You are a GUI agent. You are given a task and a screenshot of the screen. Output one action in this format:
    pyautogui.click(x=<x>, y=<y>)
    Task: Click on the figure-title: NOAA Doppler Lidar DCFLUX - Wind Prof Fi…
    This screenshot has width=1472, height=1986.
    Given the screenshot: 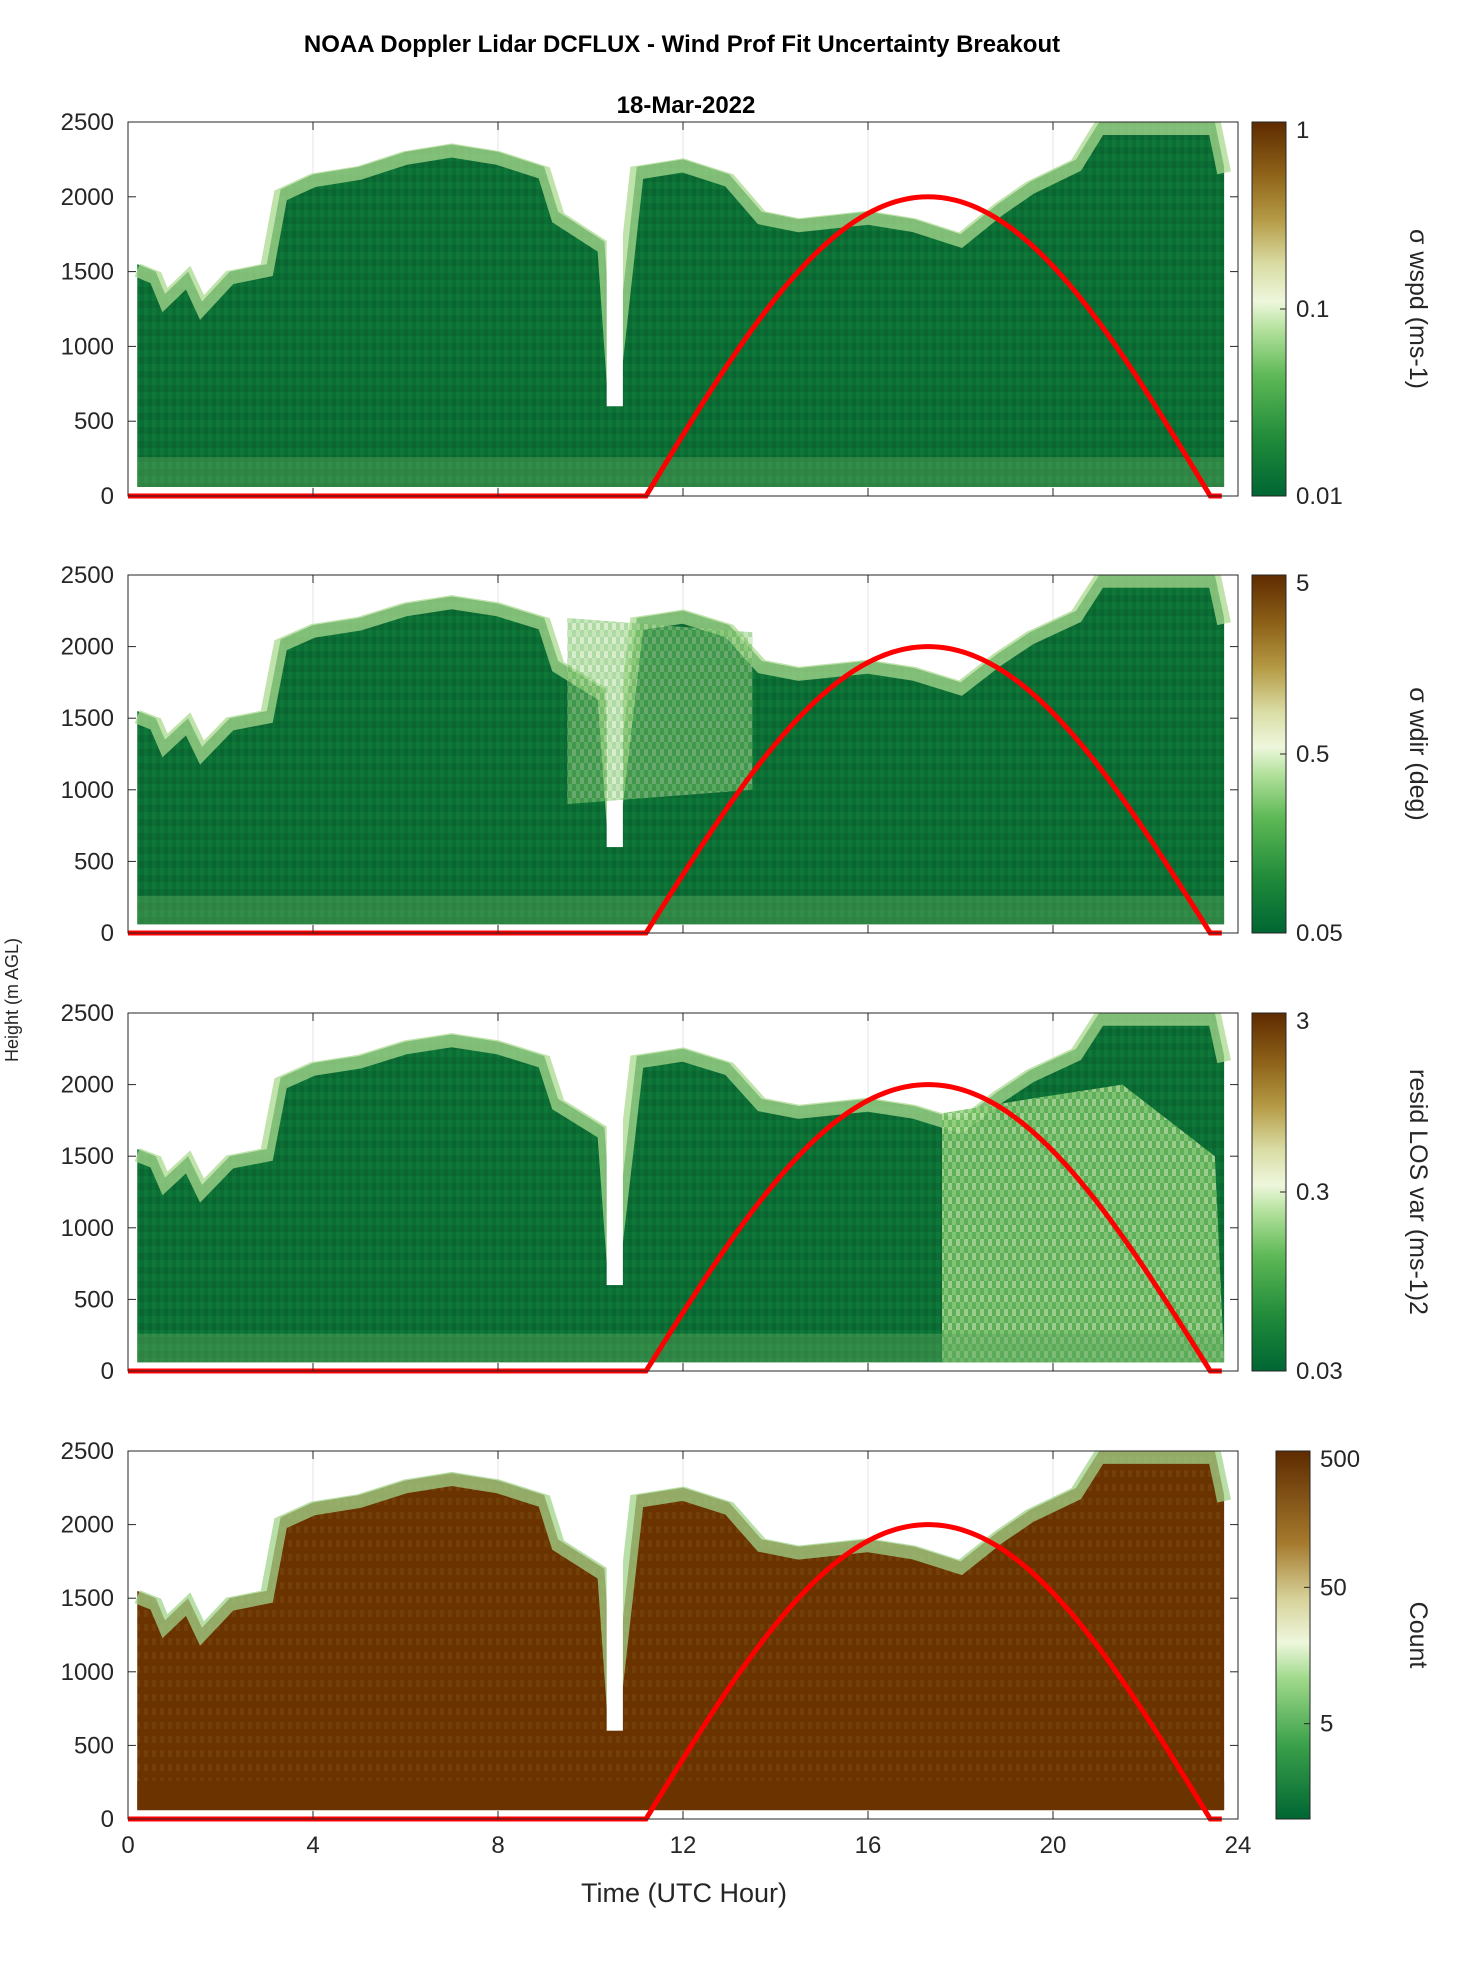 What is the action you would take?
    pyautogui.click(x=682, y=44)
    